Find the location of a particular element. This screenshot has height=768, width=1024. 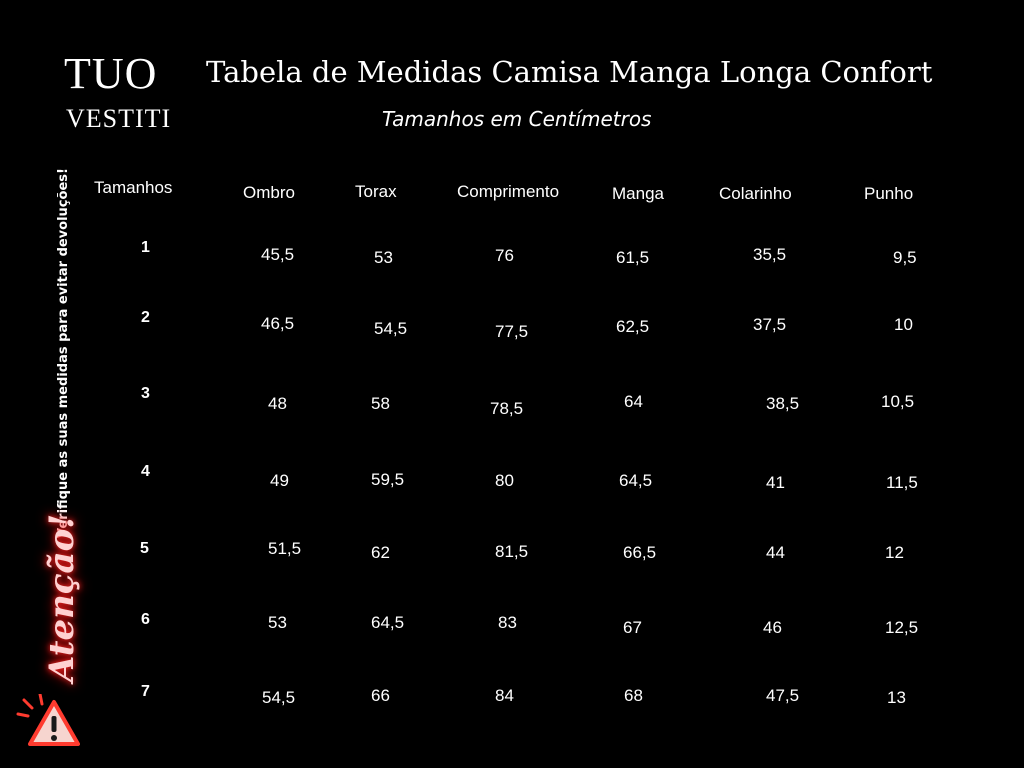

table-cell: 61,5 is located at coordinates (633, 257).